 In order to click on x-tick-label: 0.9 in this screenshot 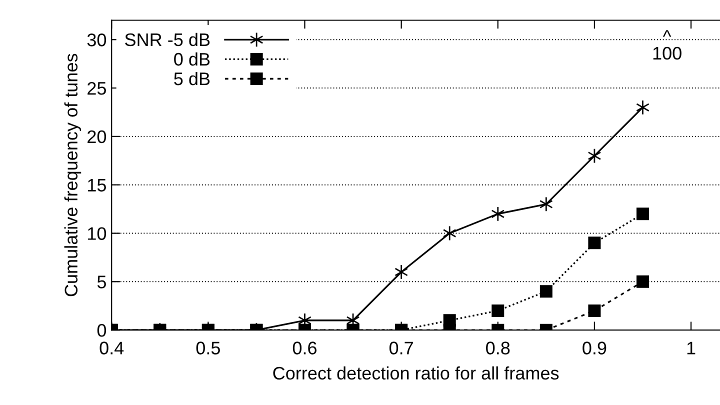, I will do `click(594, 348)`.